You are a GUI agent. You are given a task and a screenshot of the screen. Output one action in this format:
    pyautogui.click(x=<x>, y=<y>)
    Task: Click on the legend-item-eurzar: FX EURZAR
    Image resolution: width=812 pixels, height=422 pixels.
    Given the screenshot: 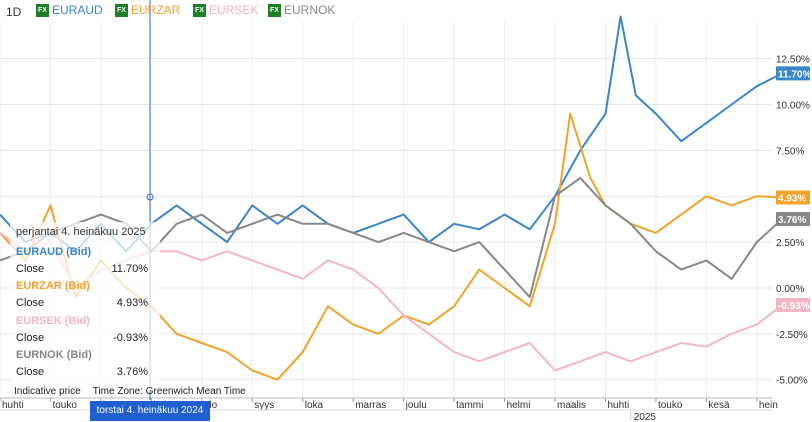 What is the action you would take?
    pyautogui.click(x=147, y=10)
    